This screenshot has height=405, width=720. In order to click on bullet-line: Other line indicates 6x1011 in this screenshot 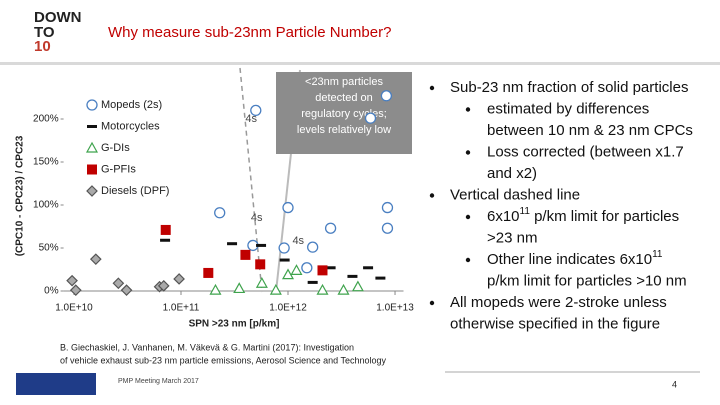, I will do `click(575, 258)`.